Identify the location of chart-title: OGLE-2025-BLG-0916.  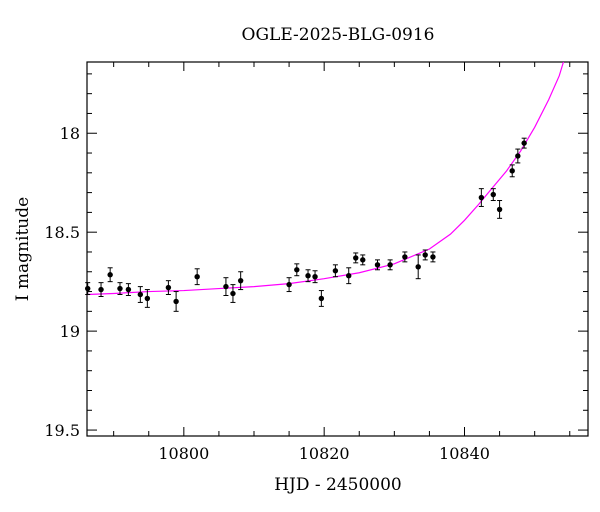
(338, 35).